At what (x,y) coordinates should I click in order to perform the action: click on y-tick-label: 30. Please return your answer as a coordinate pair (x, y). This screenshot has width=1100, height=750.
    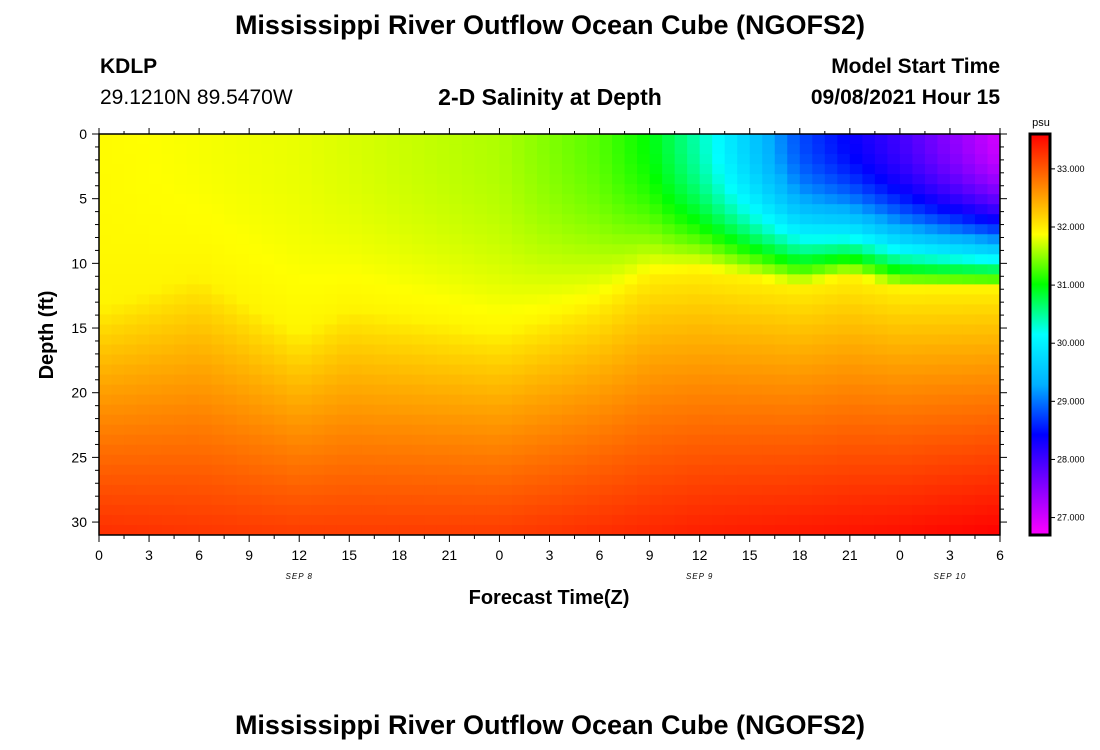
    Looking at the image, I should click on (79, 522).